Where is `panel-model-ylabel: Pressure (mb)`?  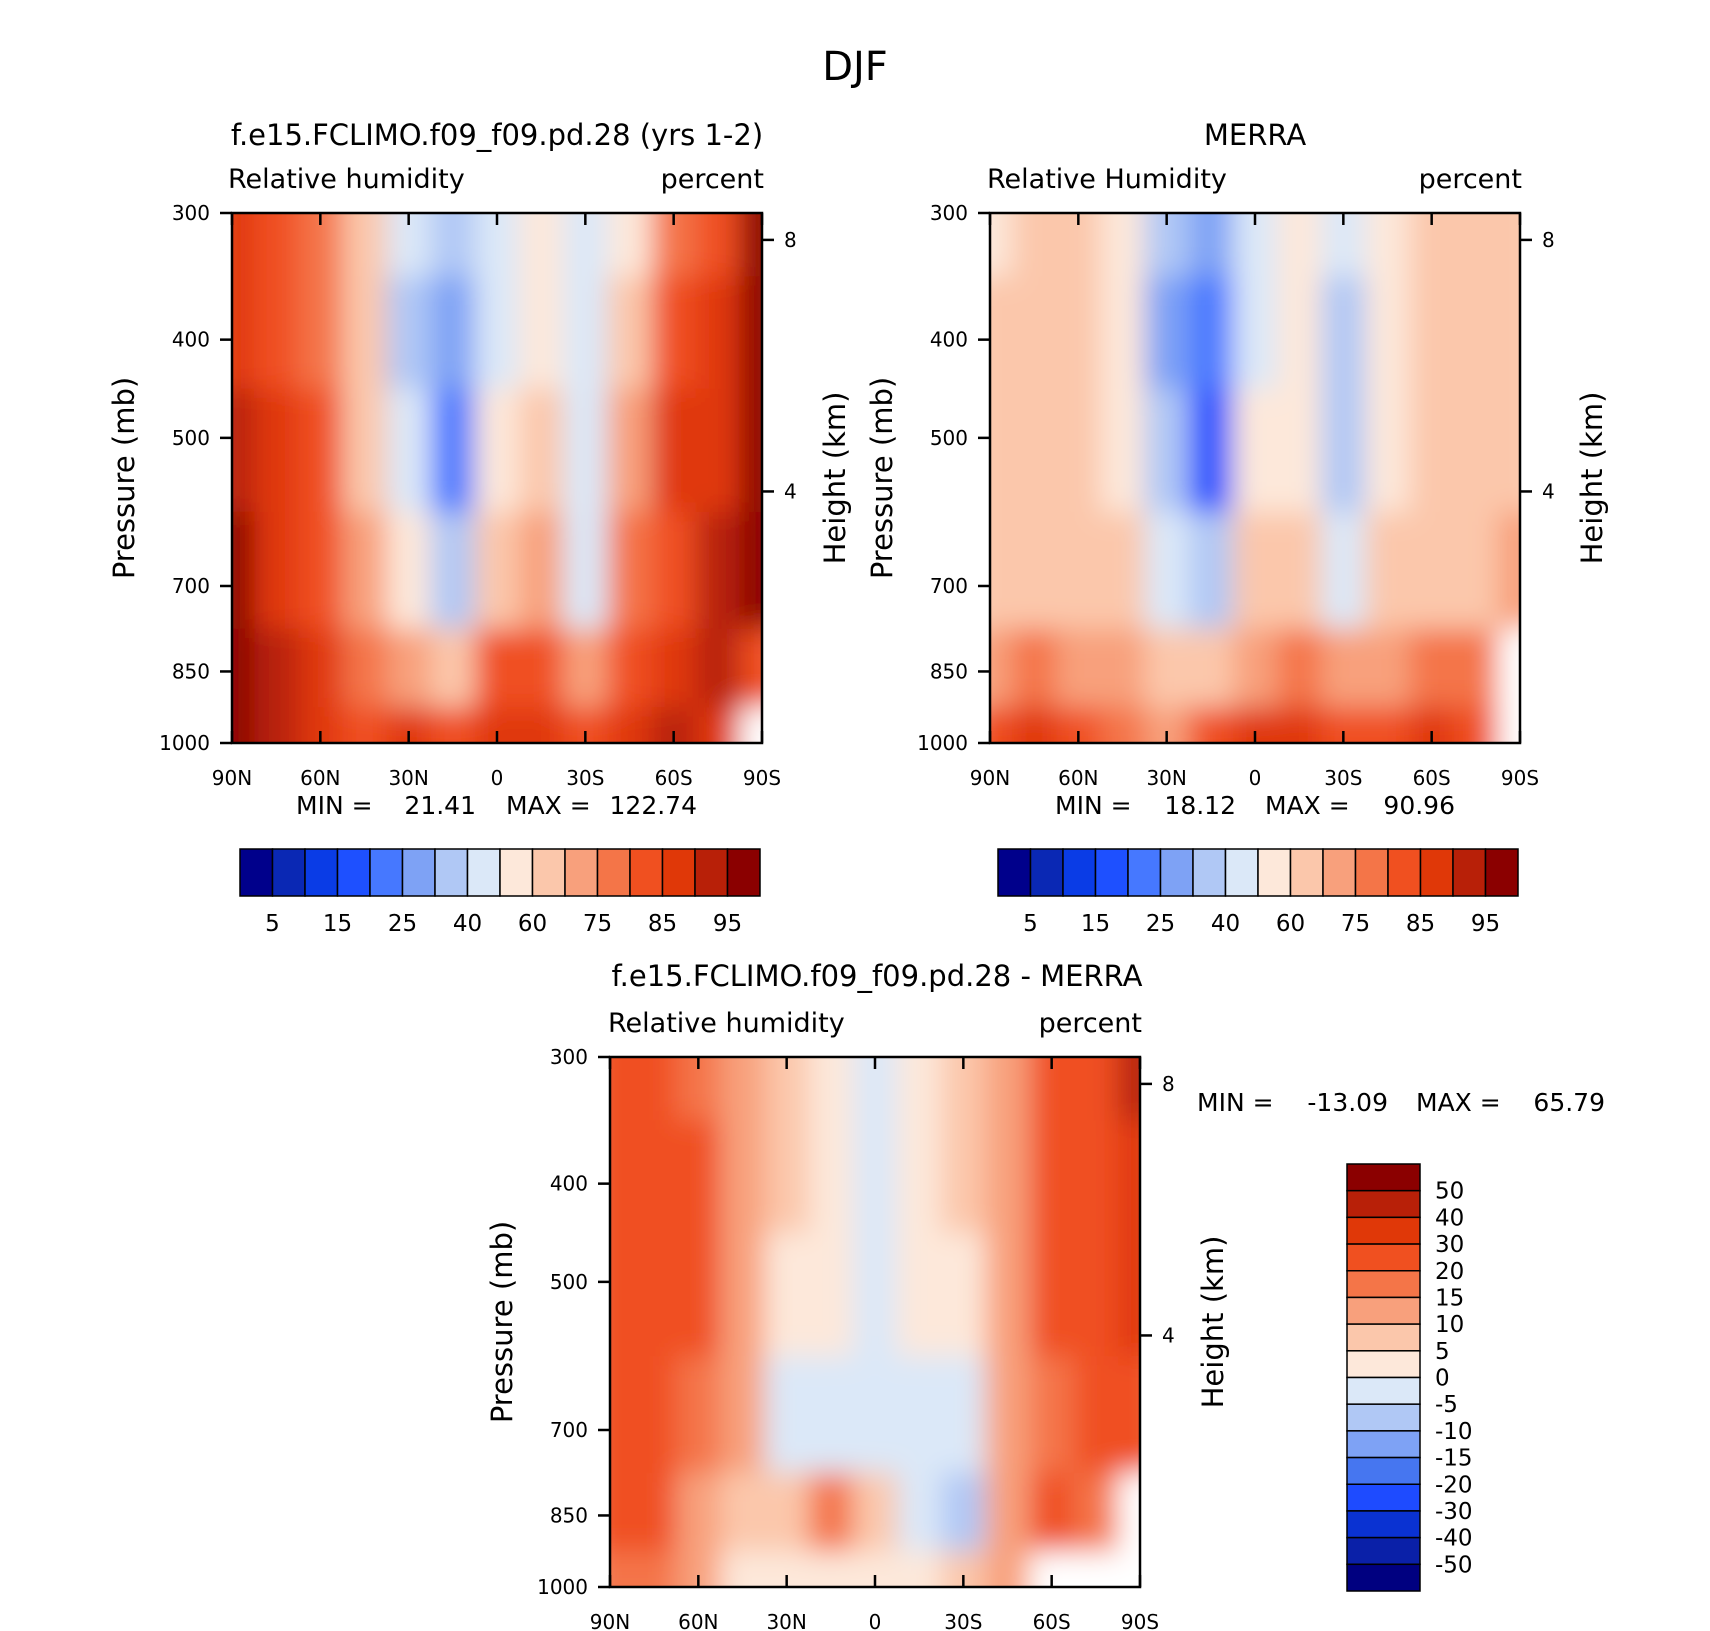
panel-model-ylabel: Pressure (mb) is located at coordinates (124, 478).